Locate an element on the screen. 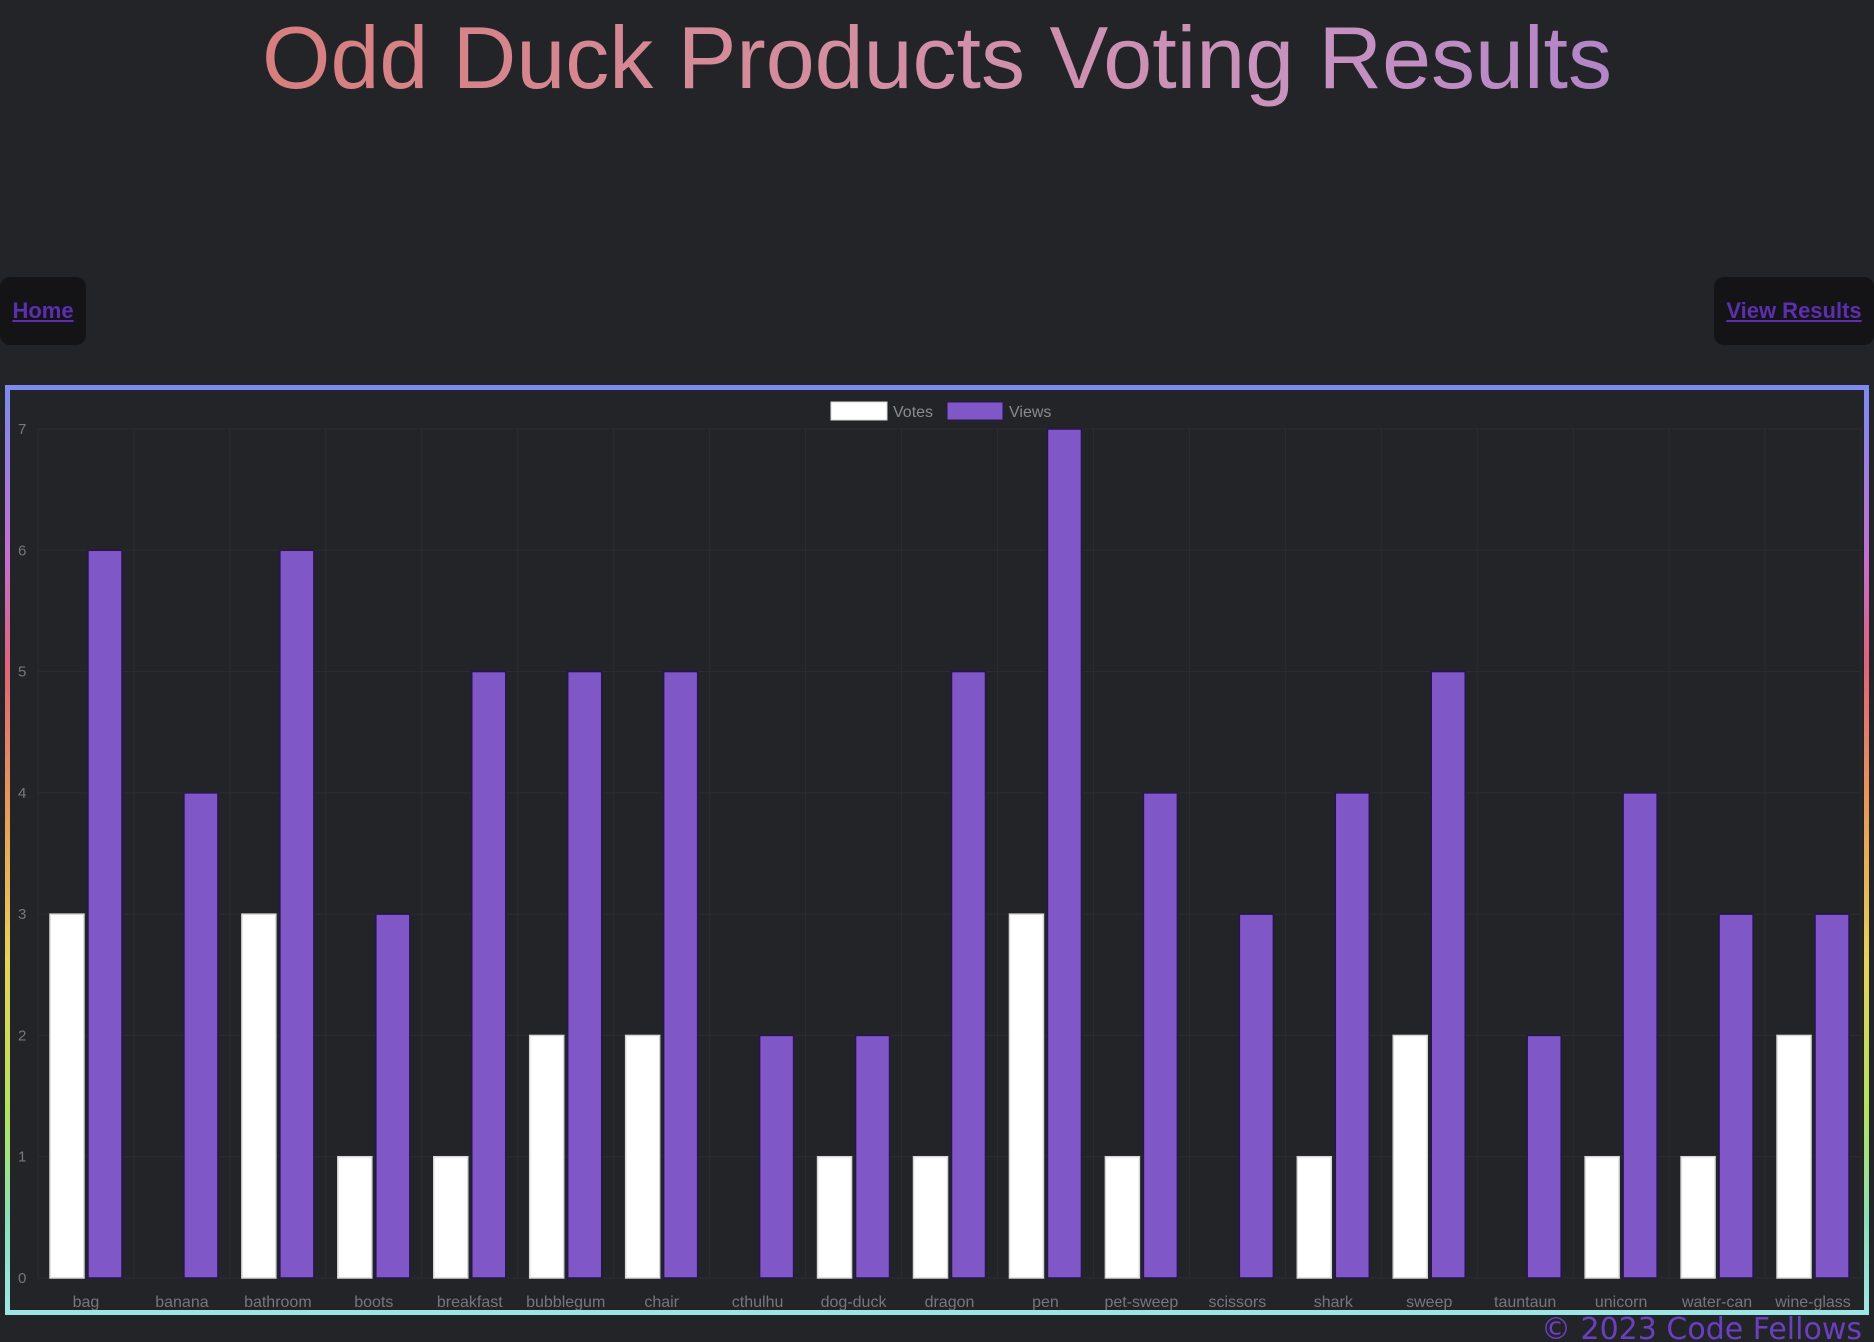 The width and height of the screenshot is (1874, 1342). x-tick-label: bag is located at coordinates (86, 1302).